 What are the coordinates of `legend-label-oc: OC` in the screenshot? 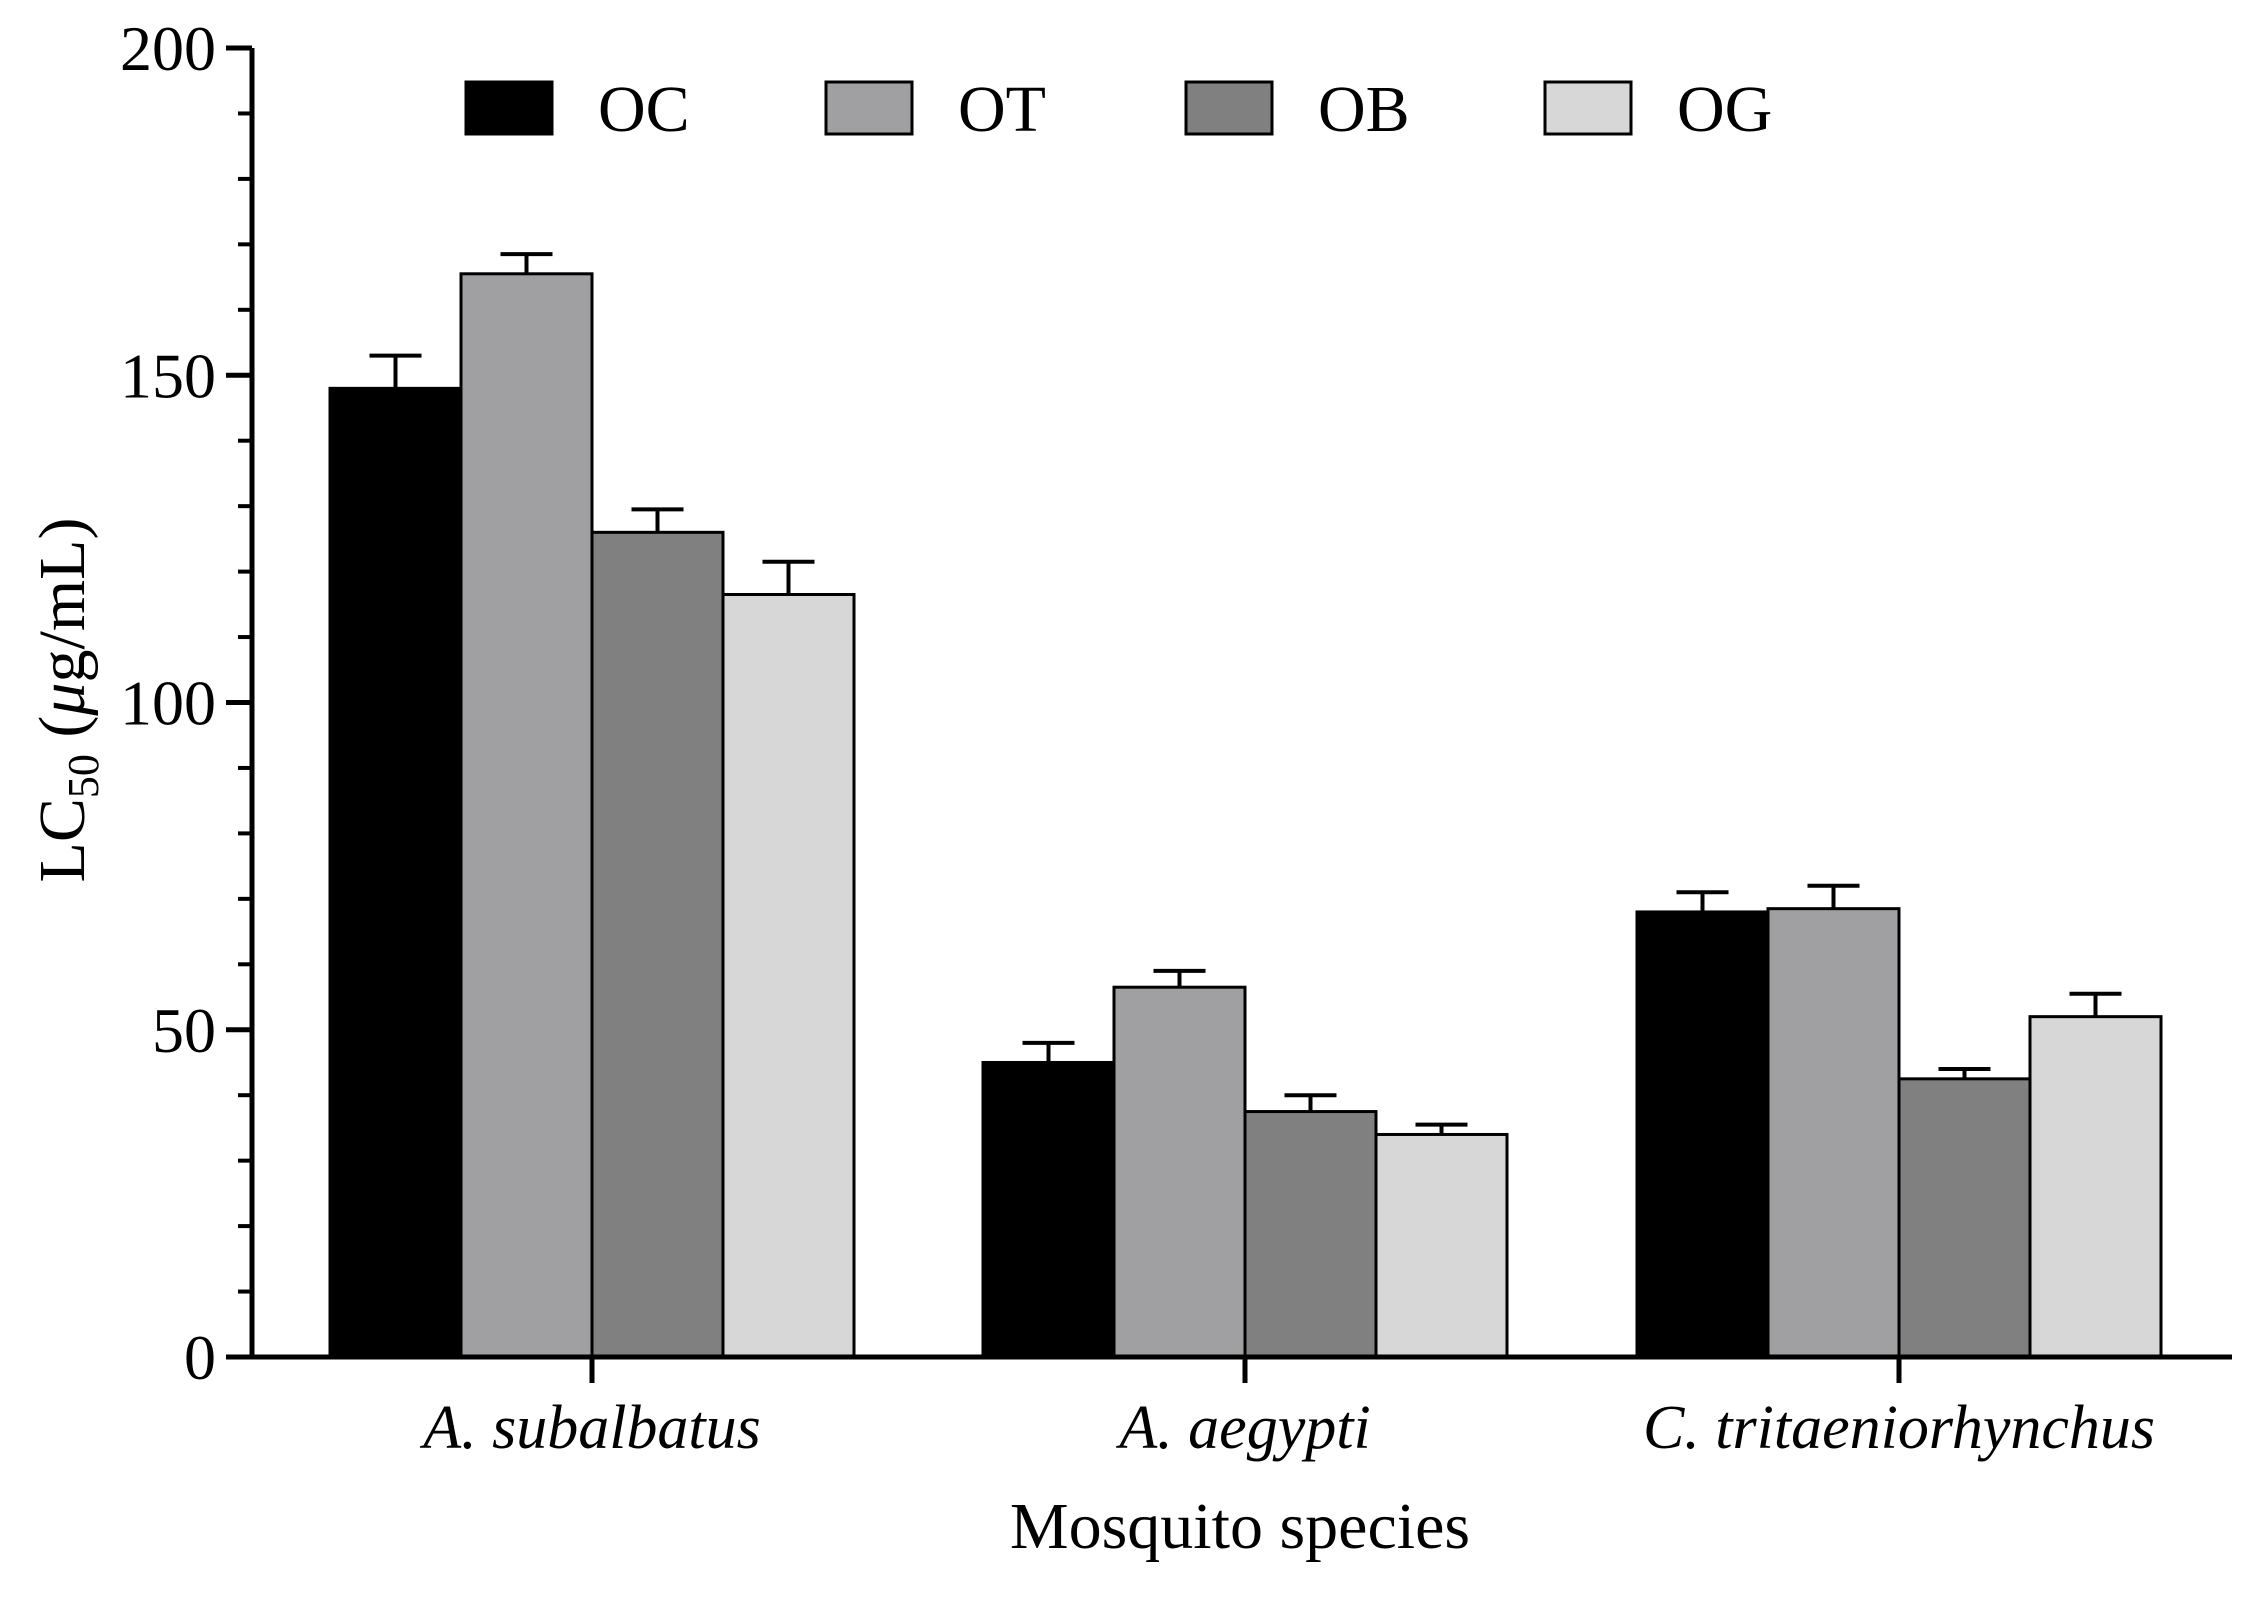 It's located at (644, 109).